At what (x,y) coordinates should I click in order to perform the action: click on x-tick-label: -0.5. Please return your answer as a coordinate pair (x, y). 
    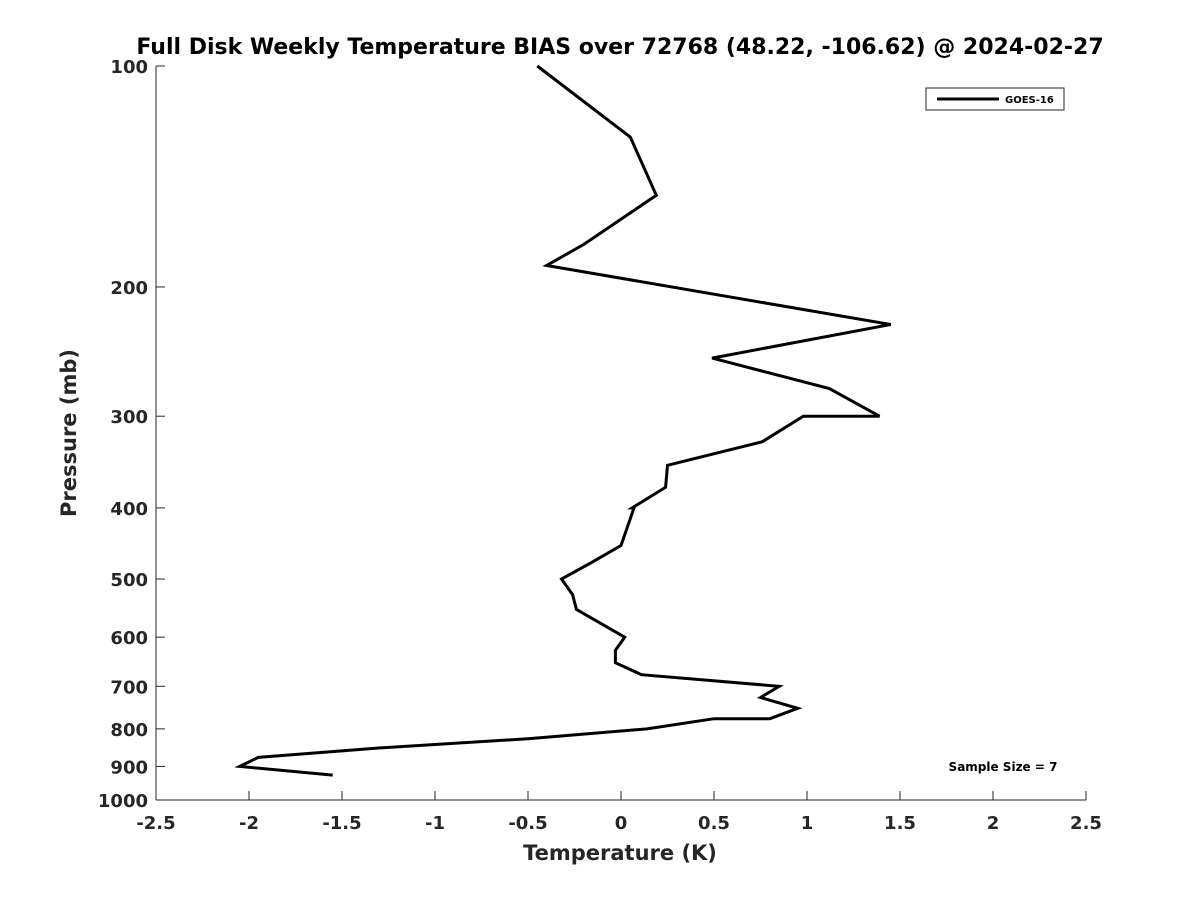
    Looking at the image, I should click on (527, 823).